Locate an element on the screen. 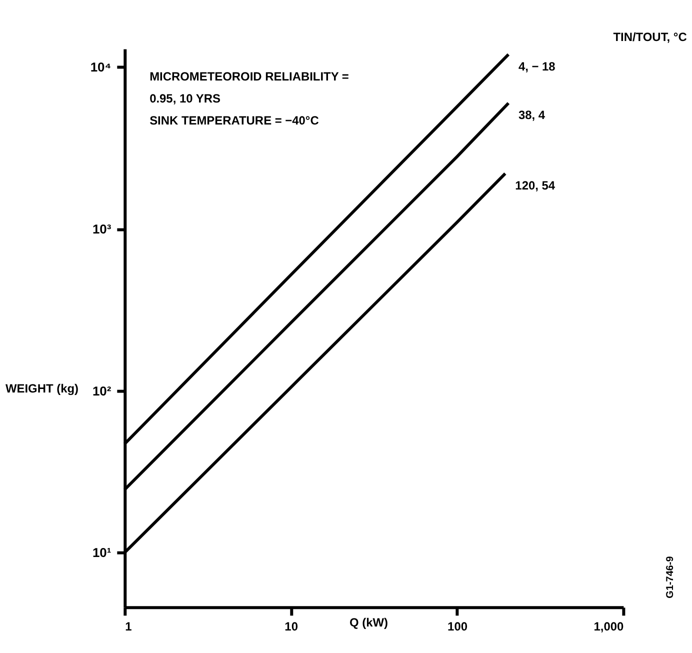 This screenshot has width=692, height=653. y-tick-label: 10¹ is located at coordinates (102, 552).